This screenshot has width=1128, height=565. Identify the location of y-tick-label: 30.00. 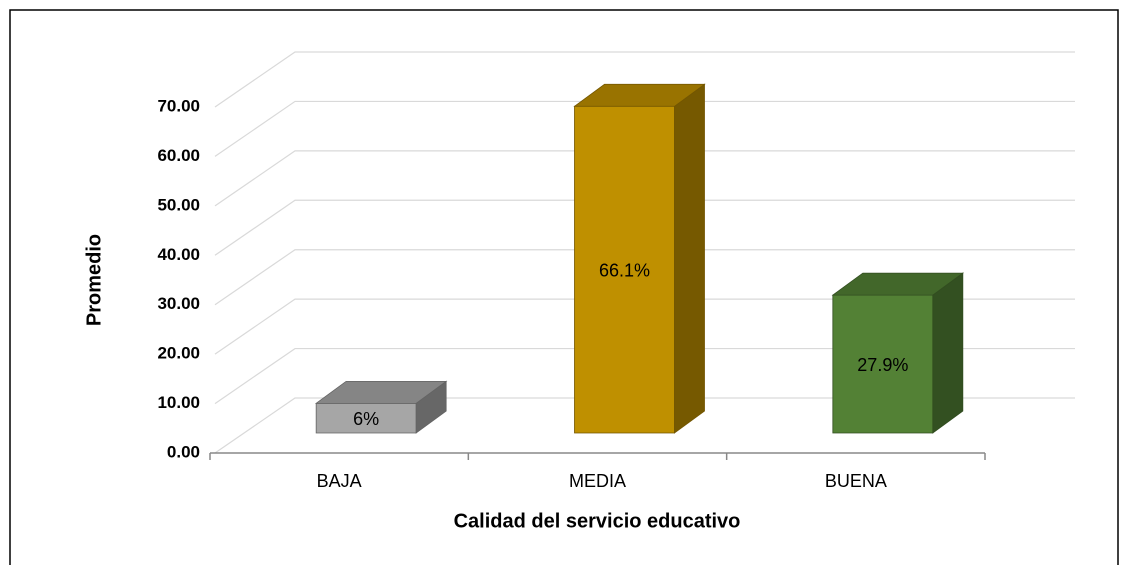
(178, 303).